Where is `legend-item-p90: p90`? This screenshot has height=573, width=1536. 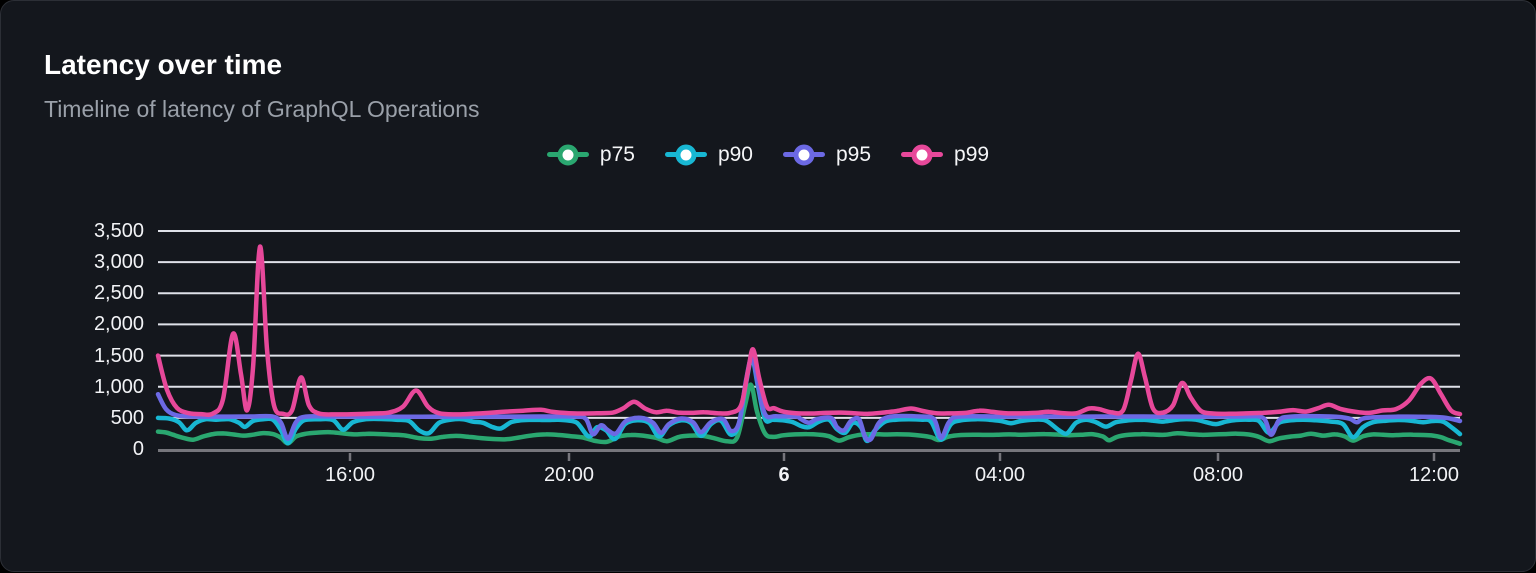 legend-item-p90: p90 is located at coordinates (708, 155).